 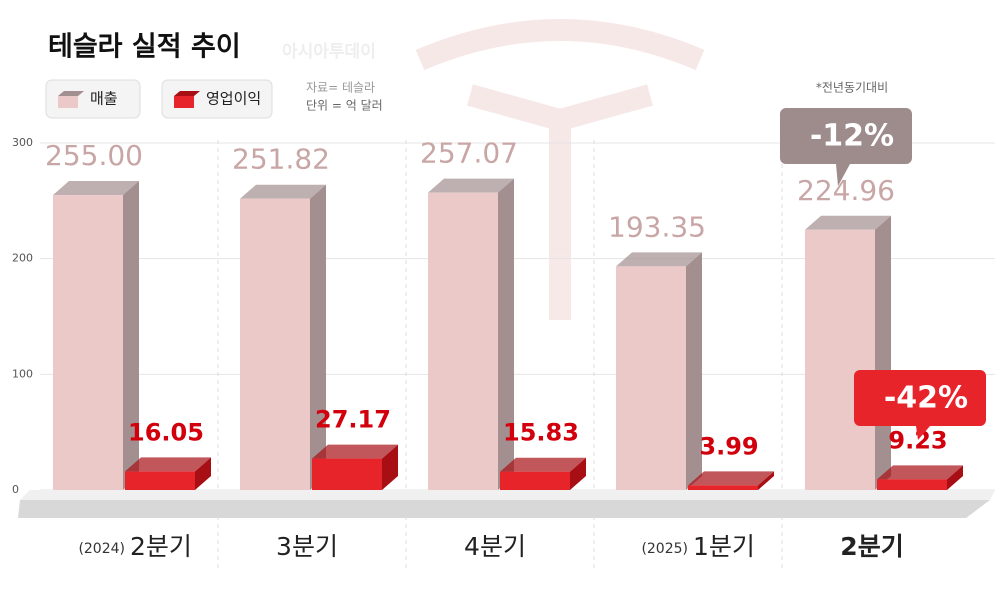 I want to click on y-tick-label: 200, so click(x=22, y=258).